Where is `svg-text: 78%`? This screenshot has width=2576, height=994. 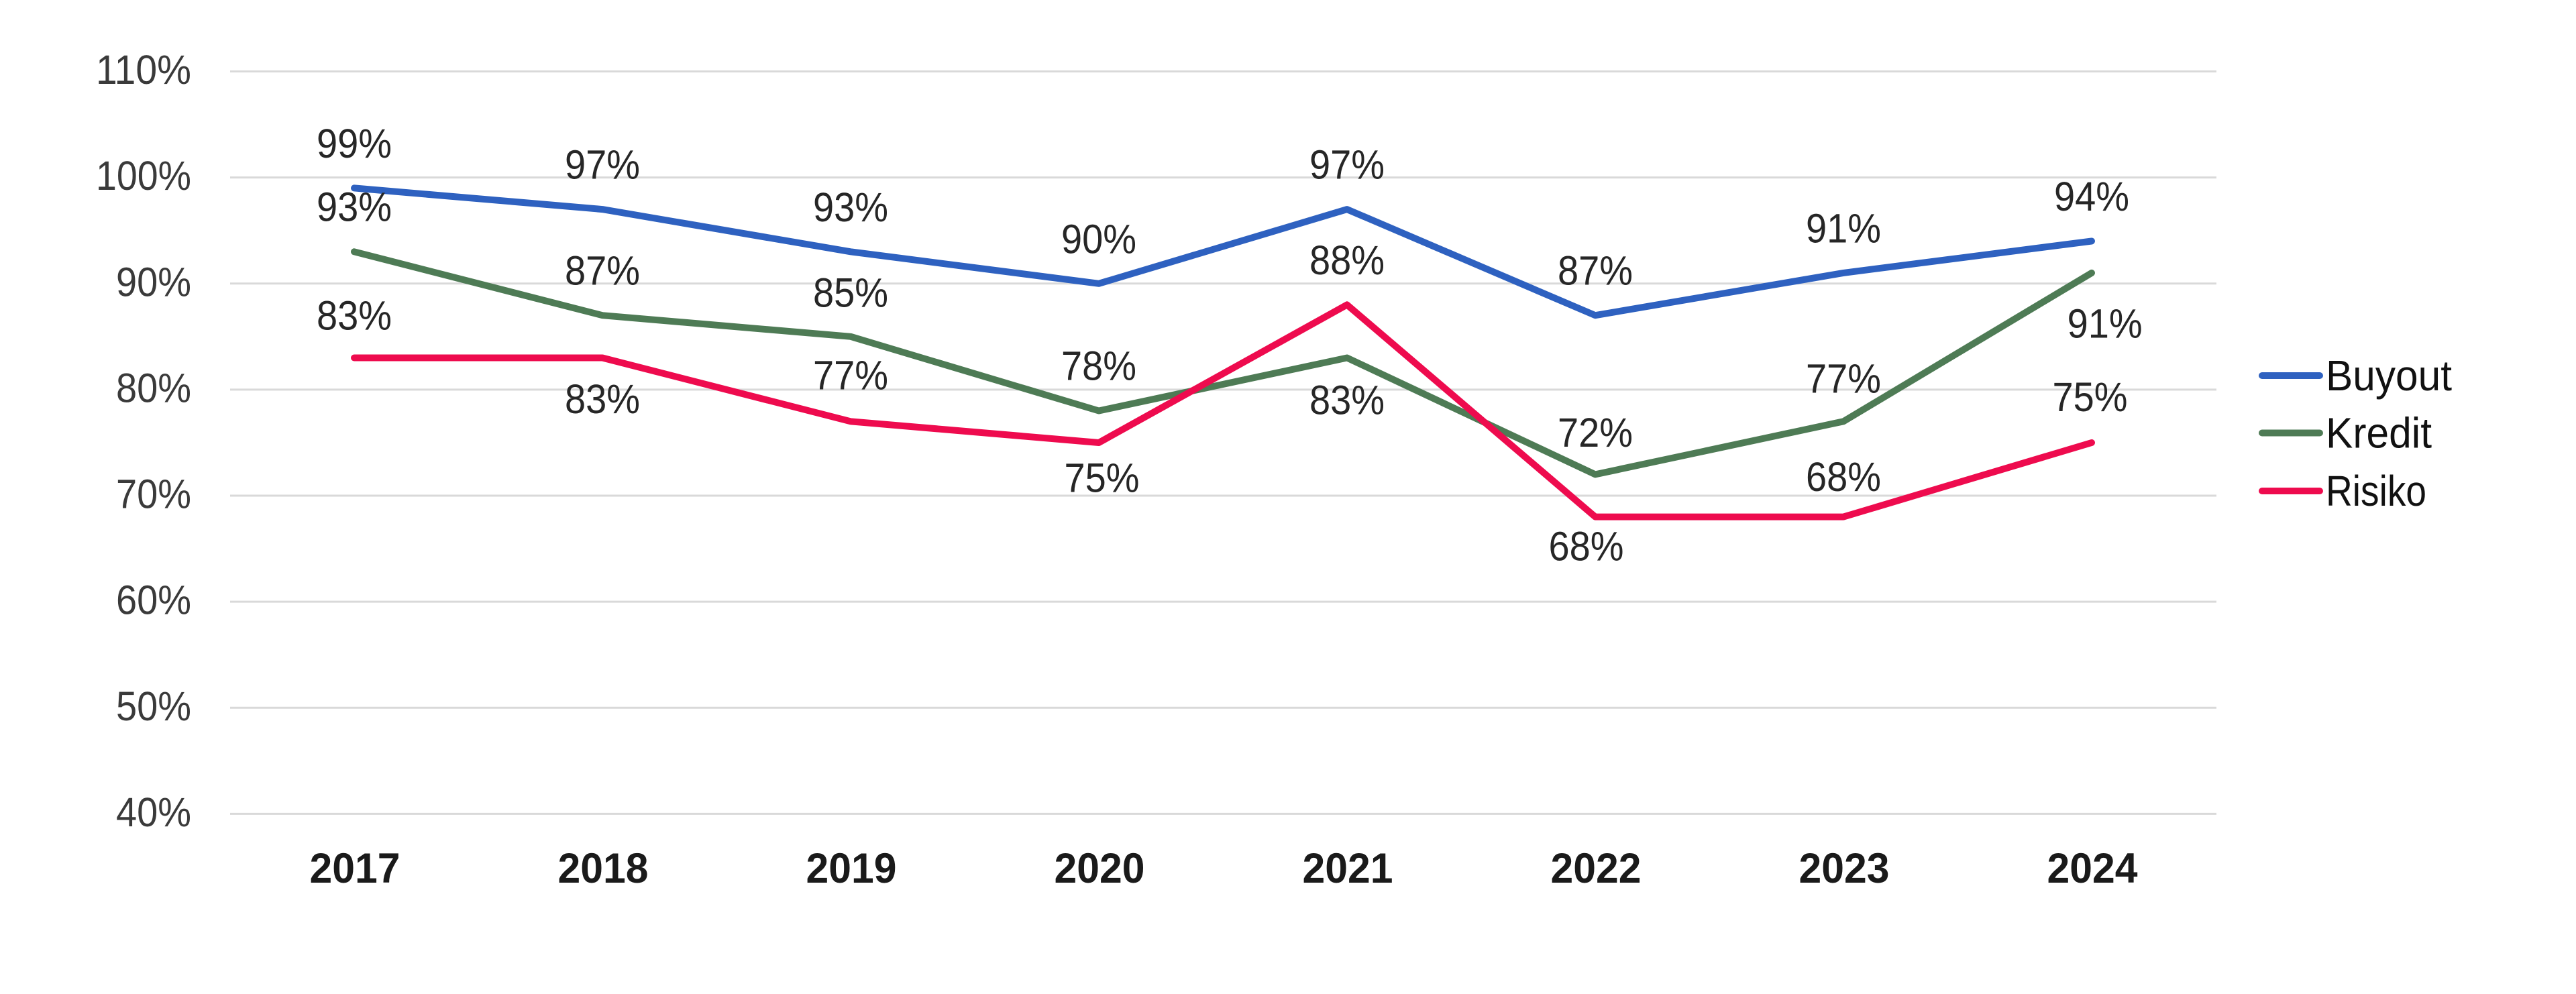 svg-text: 78% is located at coordinates (1098, 366).